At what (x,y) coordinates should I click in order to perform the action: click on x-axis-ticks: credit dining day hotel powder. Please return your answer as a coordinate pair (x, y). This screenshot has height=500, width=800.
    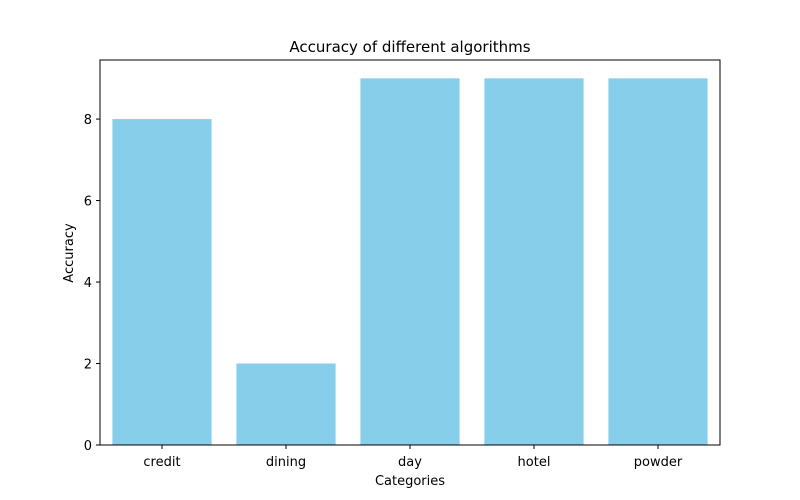
    Looking at the image, I should click on (413, 457).